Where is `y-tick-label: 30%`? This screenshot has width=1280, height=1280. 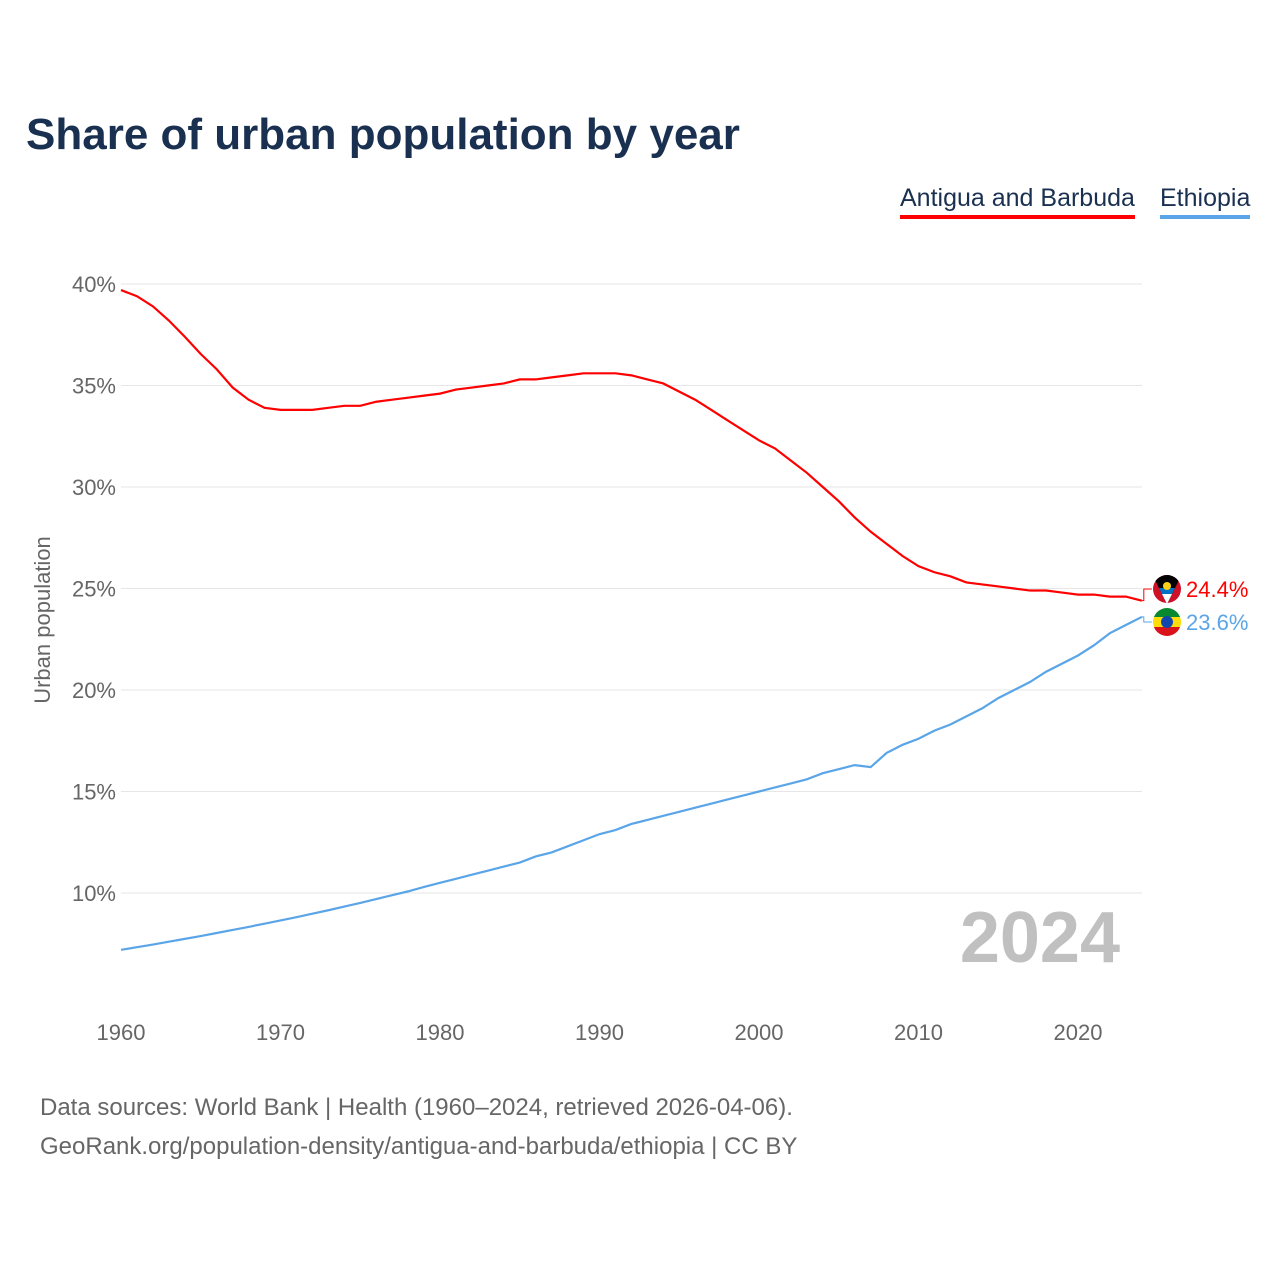
y-tick-label: 30% is located at coordinates (94, 487).